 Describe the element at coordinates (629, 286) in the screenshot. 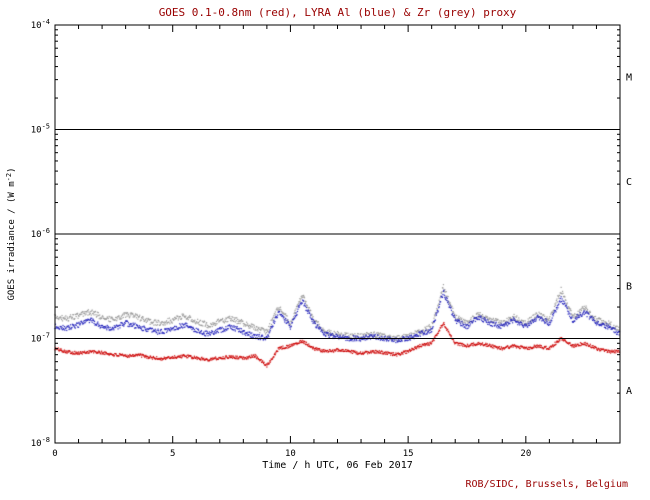

I see `flare-class-label-B: B` at that location.